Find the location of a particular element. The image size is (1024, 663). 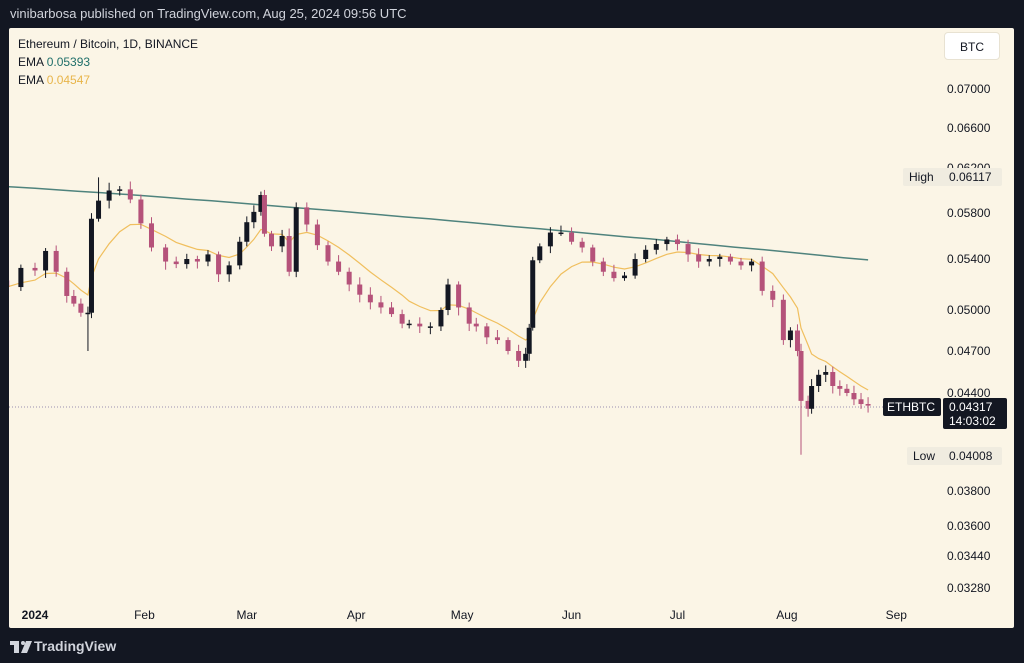

y-tick-label: 0.04700 is located at coordinates (969, 351).